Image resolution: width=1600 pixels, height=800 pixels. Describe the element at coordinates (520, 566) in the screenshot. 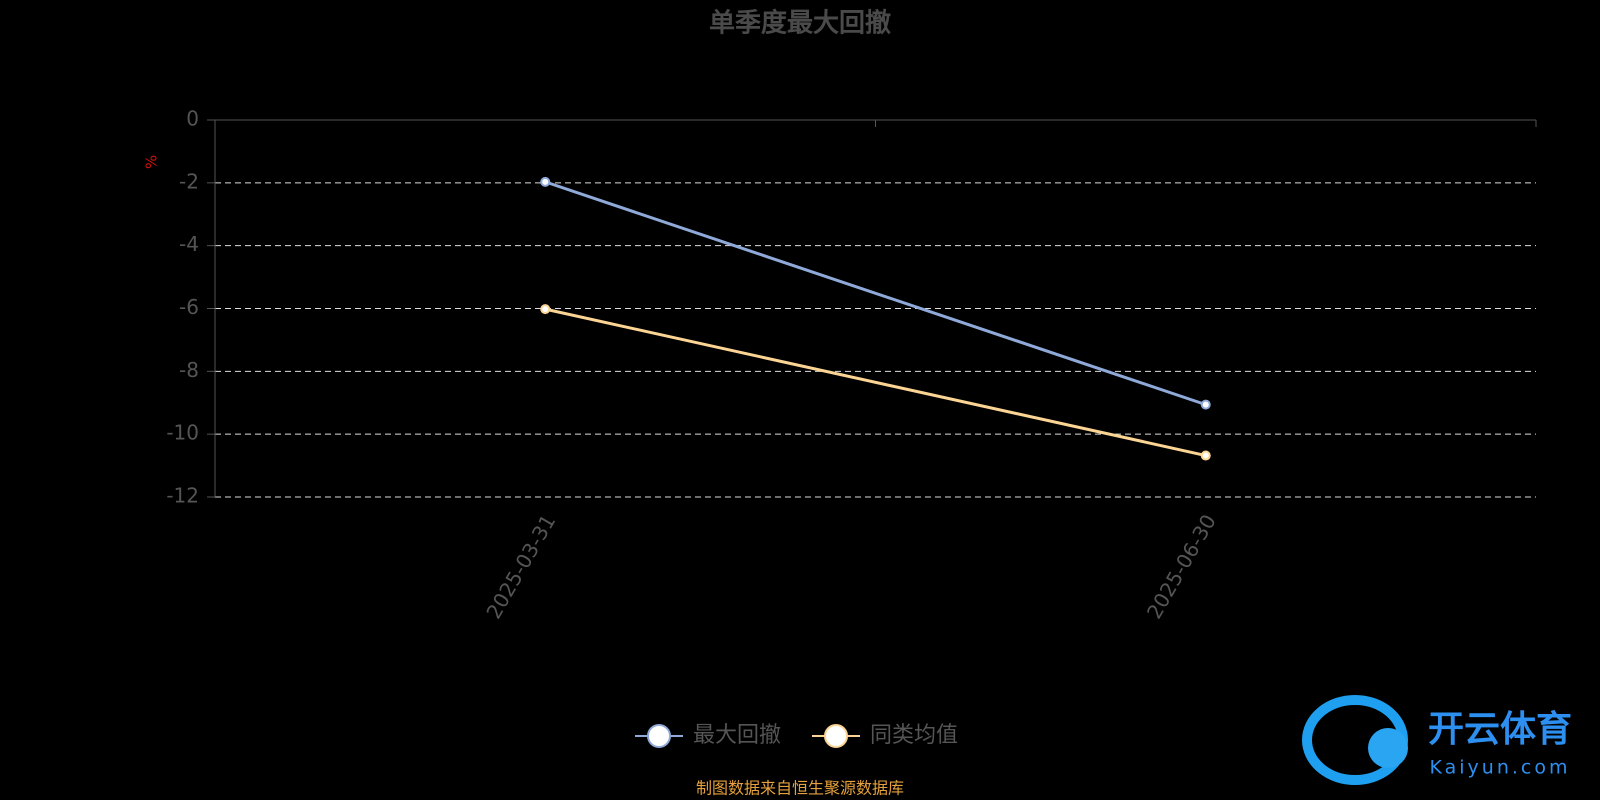

I see `x-tick-label: 2025-03-31` at that location.